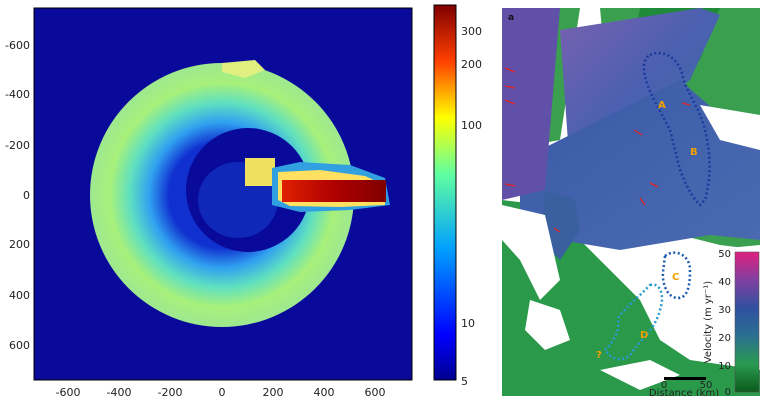 The width and height of the screenshot is (762, 400). I want to click on heatmap-y-axis: -600 -400 -200 0 200 400 600, so click(17, 195).